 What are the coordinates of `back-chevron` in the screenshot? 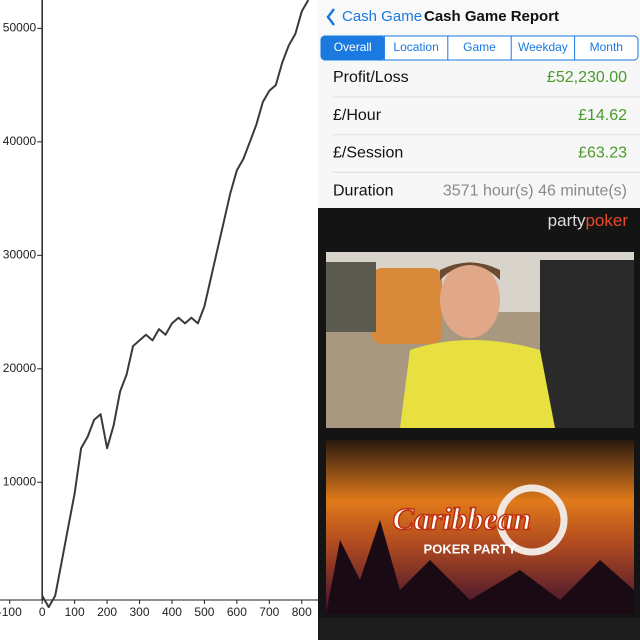 It's located at (330, 17).